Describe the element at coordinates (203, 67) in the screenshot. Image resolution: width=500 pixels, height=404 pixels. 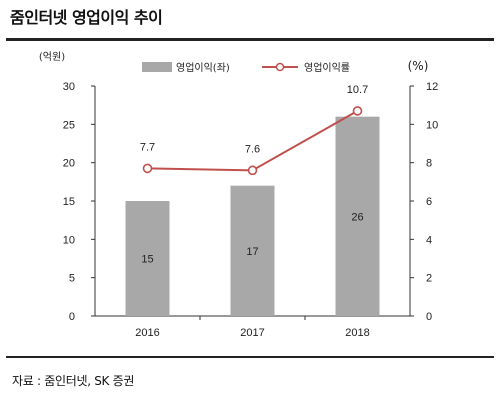
I see `legend-bar-label: 영업이익(좌)` at that location.